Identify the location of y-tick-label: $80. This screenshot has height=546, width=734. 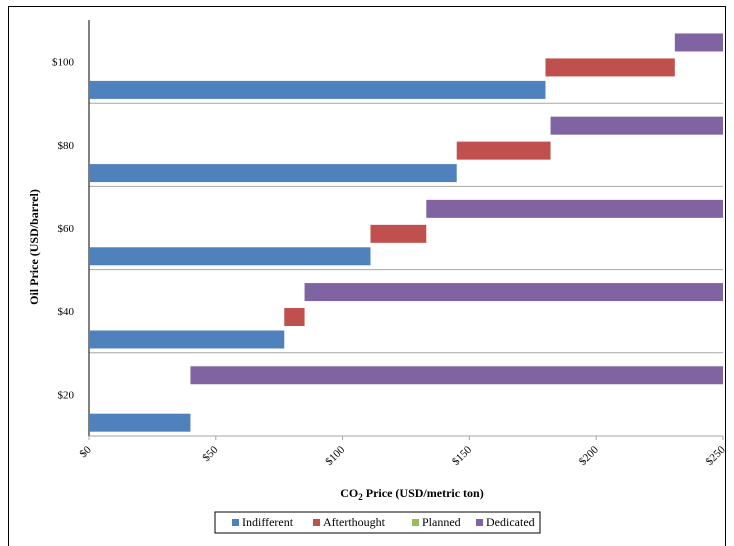
(66, 146).